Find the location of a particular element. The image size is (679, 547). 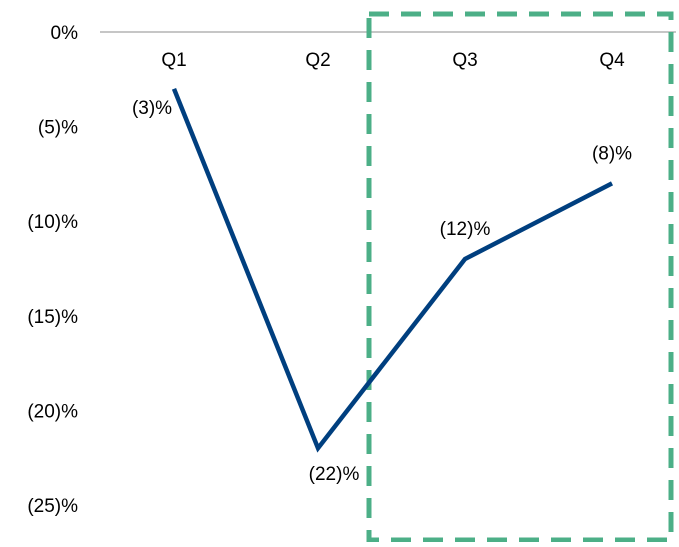

y-tick-label: (25)% is located at coordinates (52, 506).